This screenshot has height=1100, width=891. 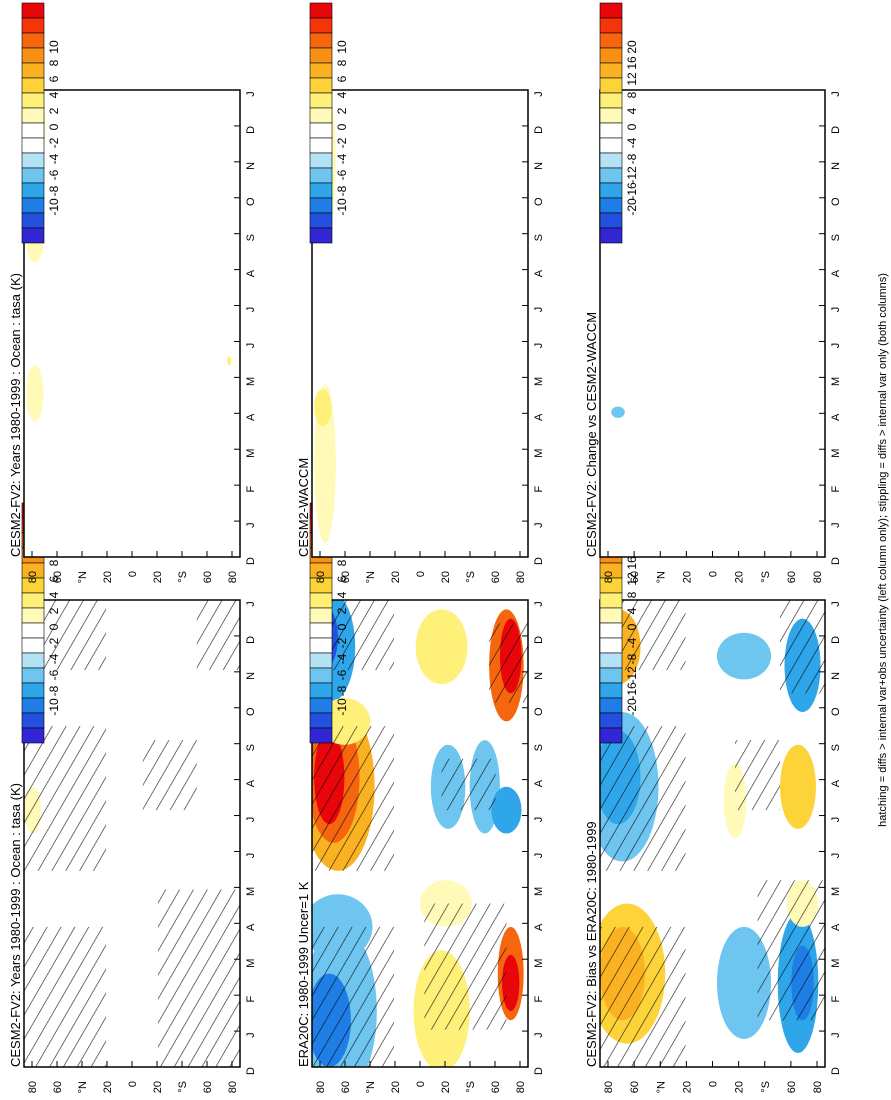 I want to click on colorbar-label: 2, so click(x=342, y=610).